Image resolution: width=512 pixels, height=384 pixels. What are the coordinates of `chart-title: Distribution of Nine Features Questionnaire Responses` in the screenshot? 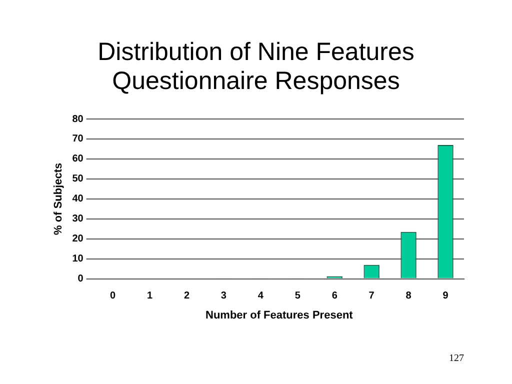 It's located at (256, 66).